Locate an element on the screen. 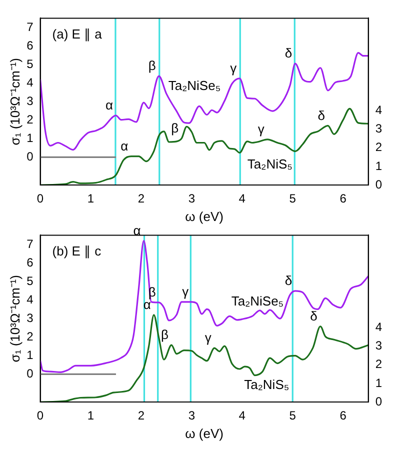 This screenshot has height=451, width=395. annotation: (a) E ∥ a is located at coordinates (77, 34).